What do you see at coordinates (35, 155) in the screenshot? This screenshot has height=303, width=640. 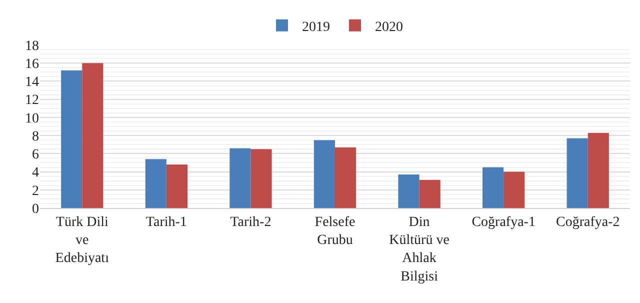 I see `y-tick-label: 6` at bounding box center [35, 155].